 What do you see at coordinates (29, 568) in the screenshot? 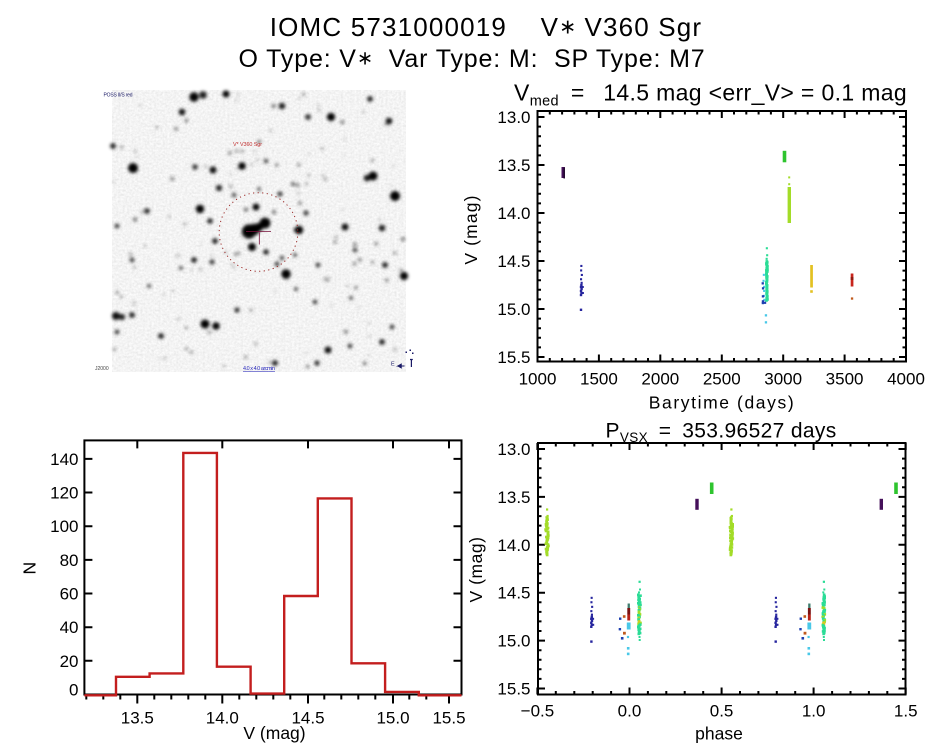
I see `svg-text: N` at bounding box center [29, 568].